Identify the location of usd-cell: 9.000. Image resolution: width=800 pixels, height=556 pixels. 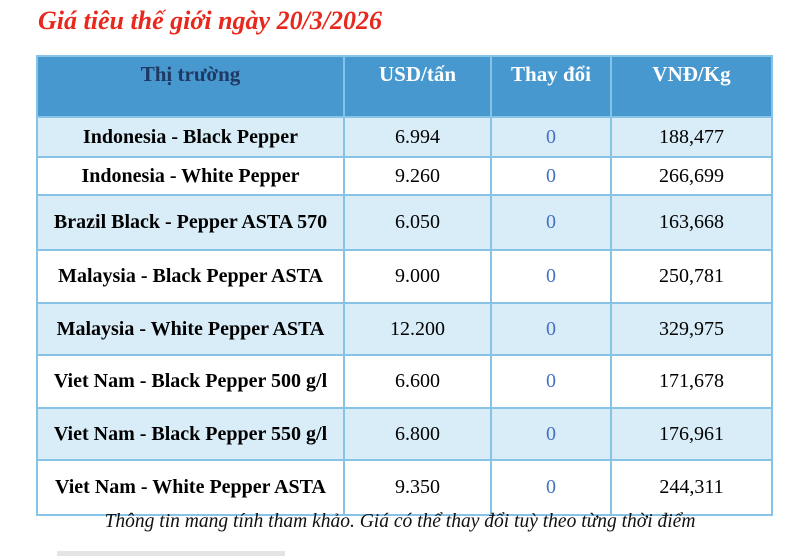
(417, 276).